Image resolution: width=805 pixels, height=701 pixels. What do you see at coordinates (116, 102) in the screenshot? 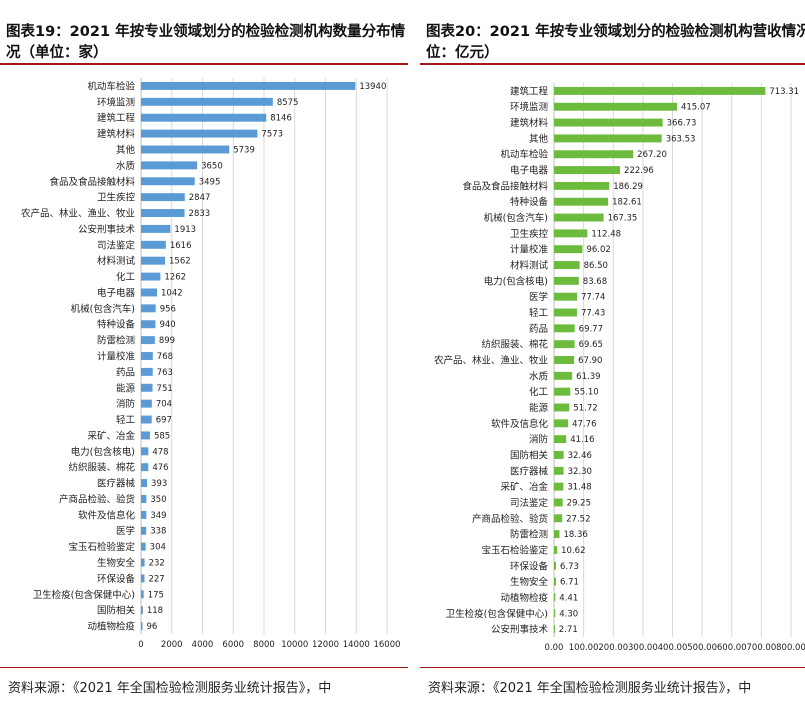
I see `left-category-label: 环境监测` at bounding box center [116, 102].